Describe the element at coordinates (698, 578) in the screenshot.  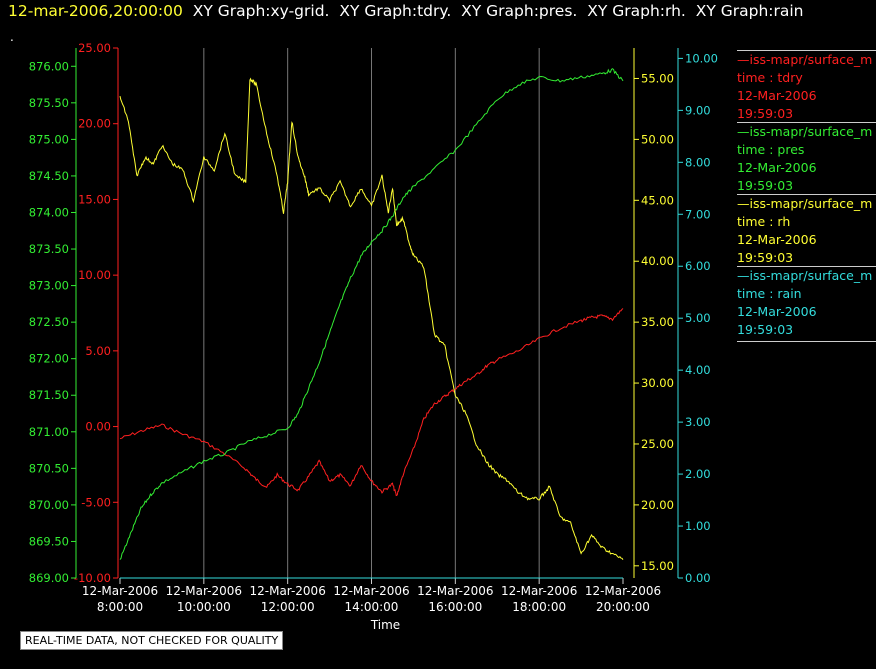
I see `rain-tick-label: 0.00` at that location.